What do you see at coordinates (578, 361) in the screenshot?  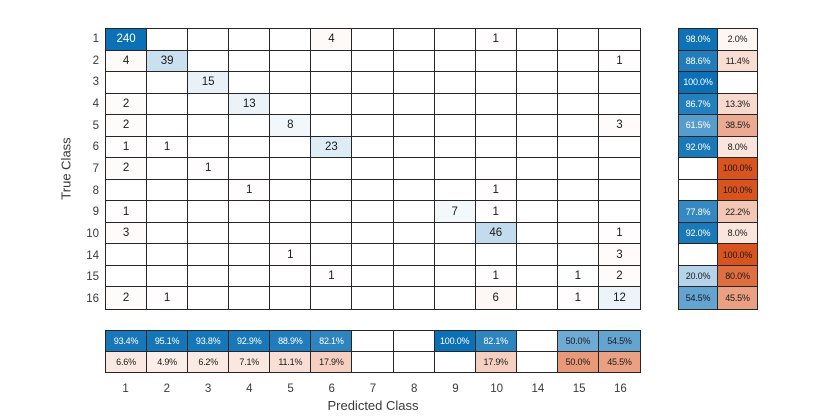 I see `column-summary-cell: 50.0%` at bounding box center [578, 361].